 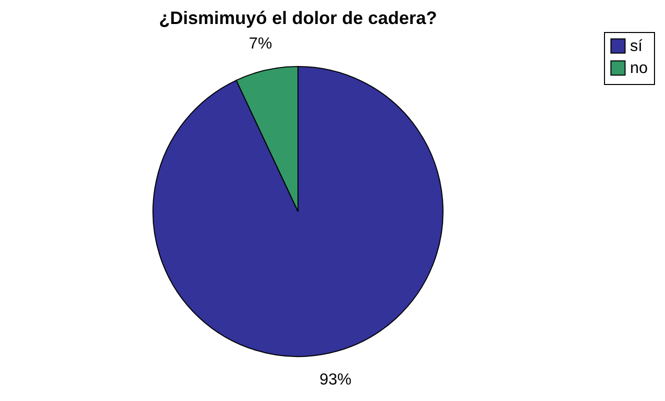 I want to click on data-label: 93%, so click(x=336, y=379).